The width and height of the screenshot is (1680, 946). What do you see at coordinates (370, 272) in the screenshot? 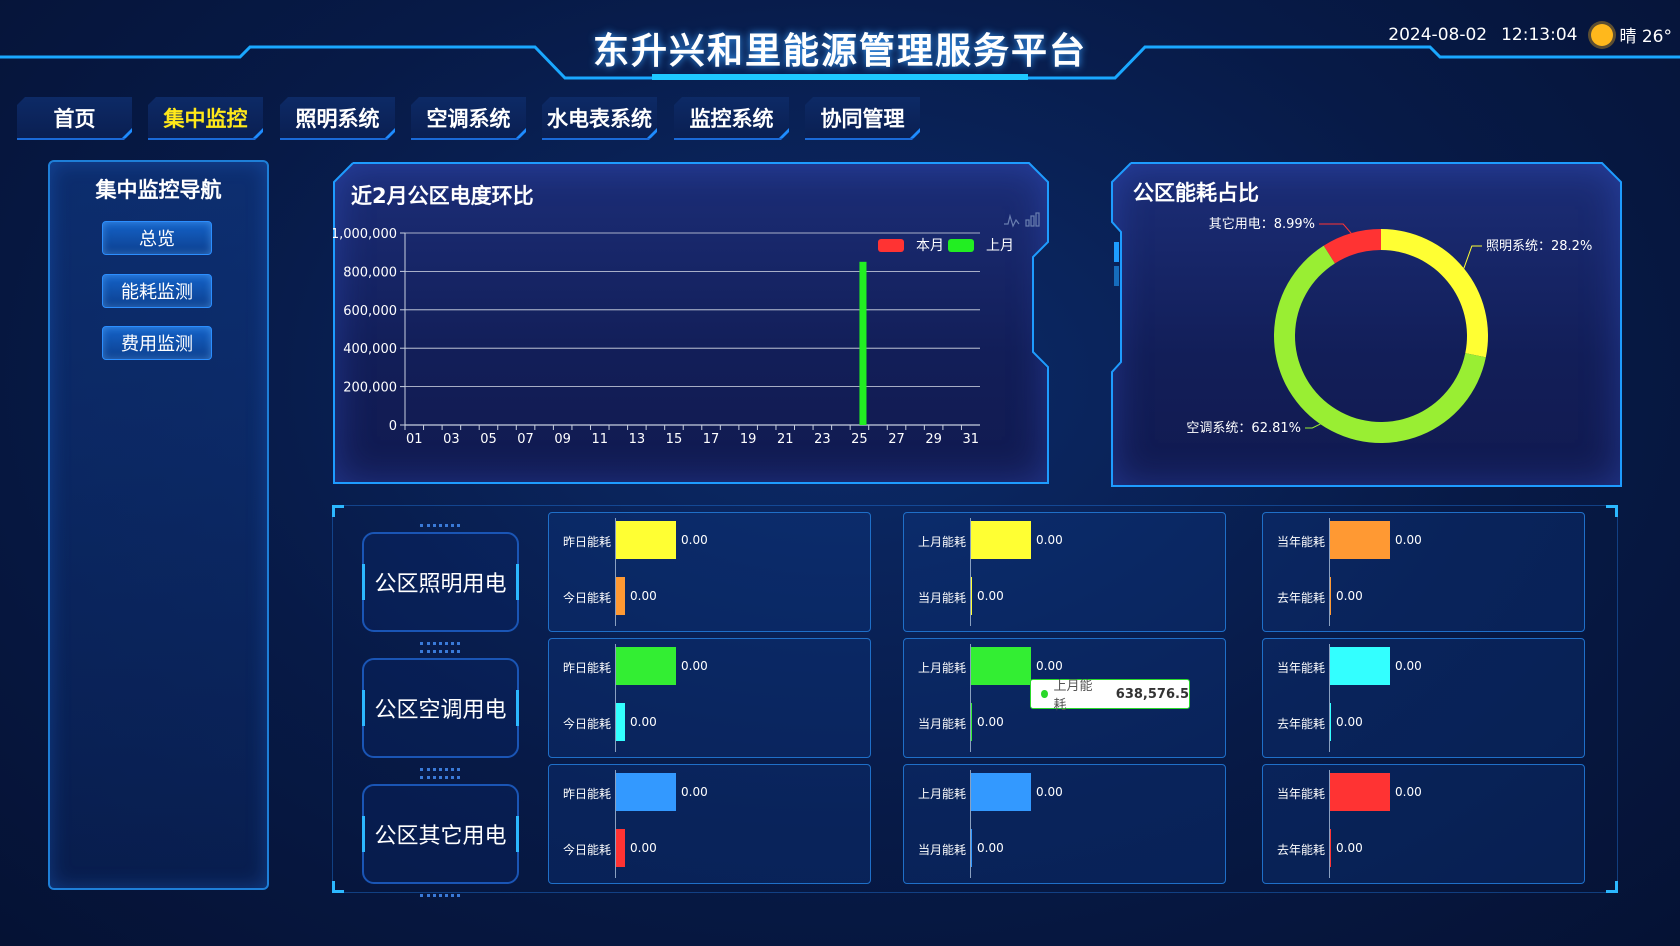
I see `y-tick-label: 800,000` at bounding box center [370, 272].